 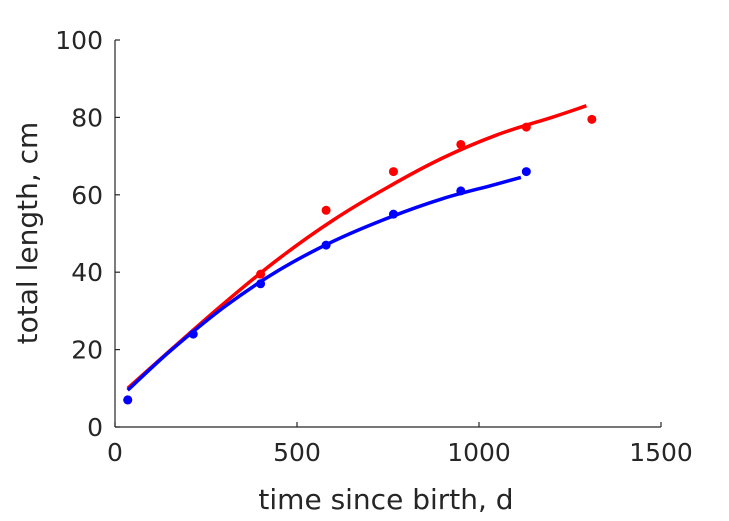 I want to click on y-tick-label: 60, so click(x=87, y=195).